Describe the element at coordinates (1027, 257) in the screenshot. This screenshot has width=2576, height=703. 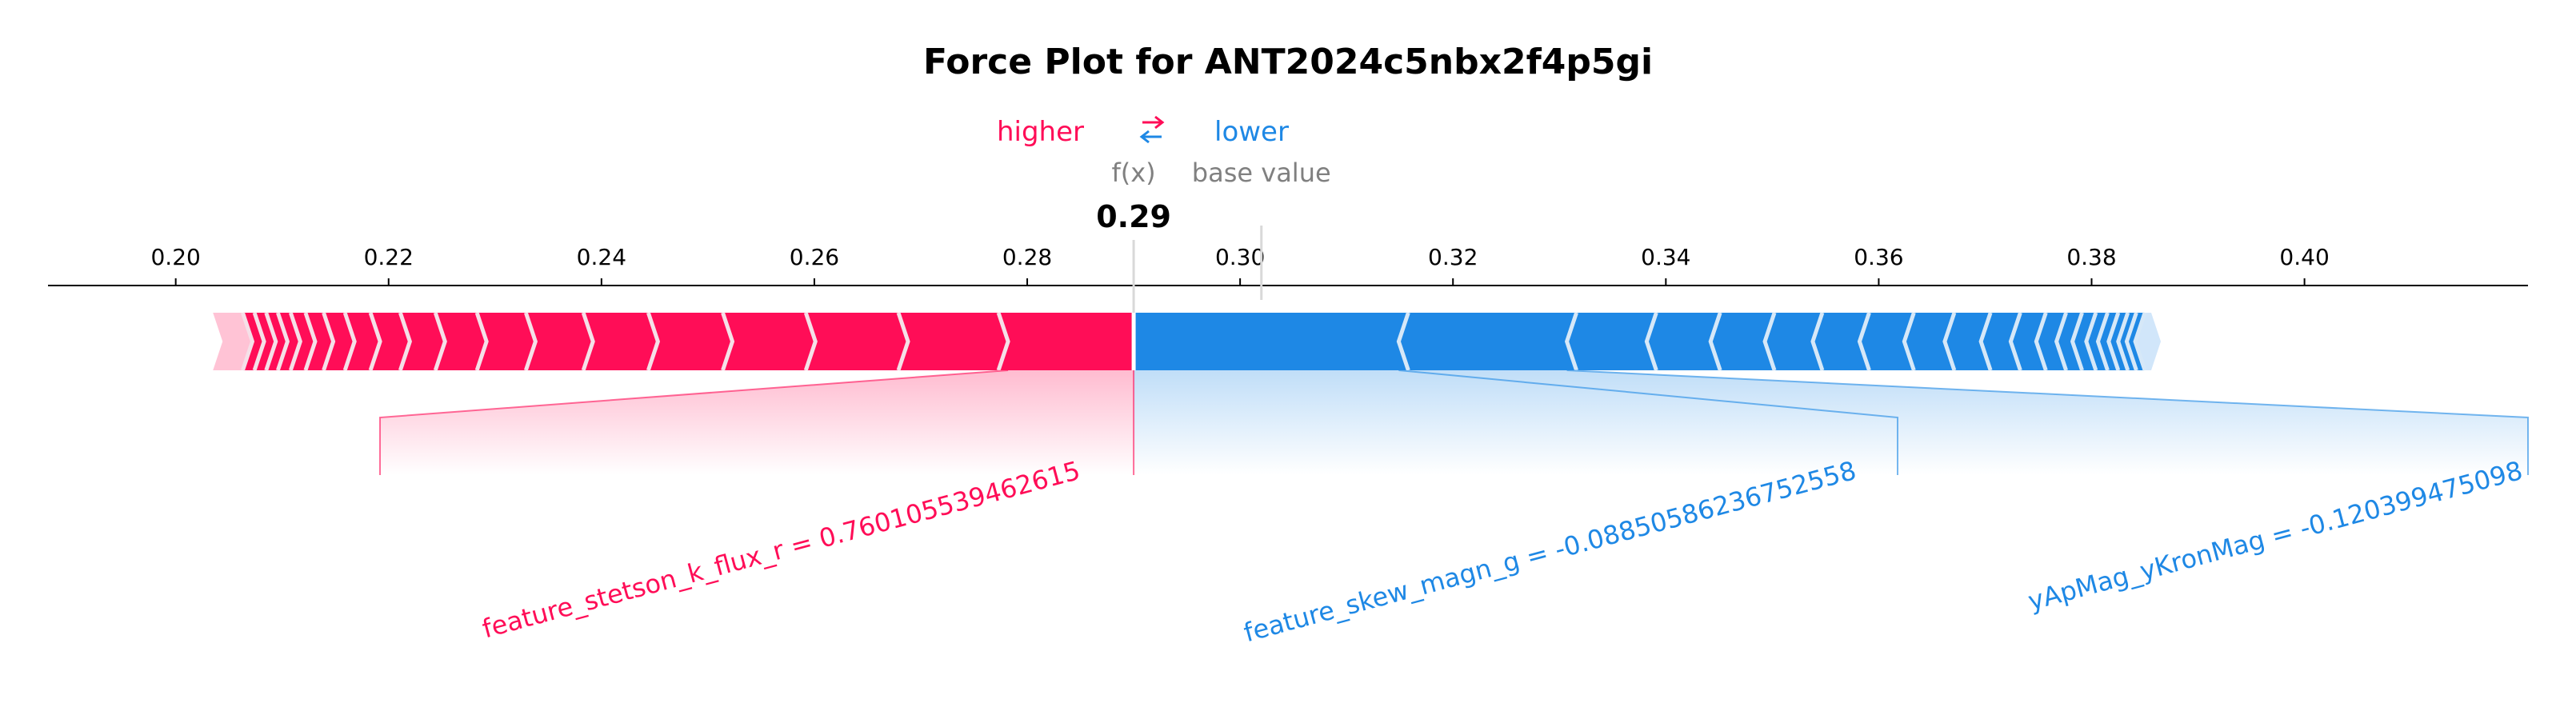
I see `x-tick-label: 0.28` at that location.